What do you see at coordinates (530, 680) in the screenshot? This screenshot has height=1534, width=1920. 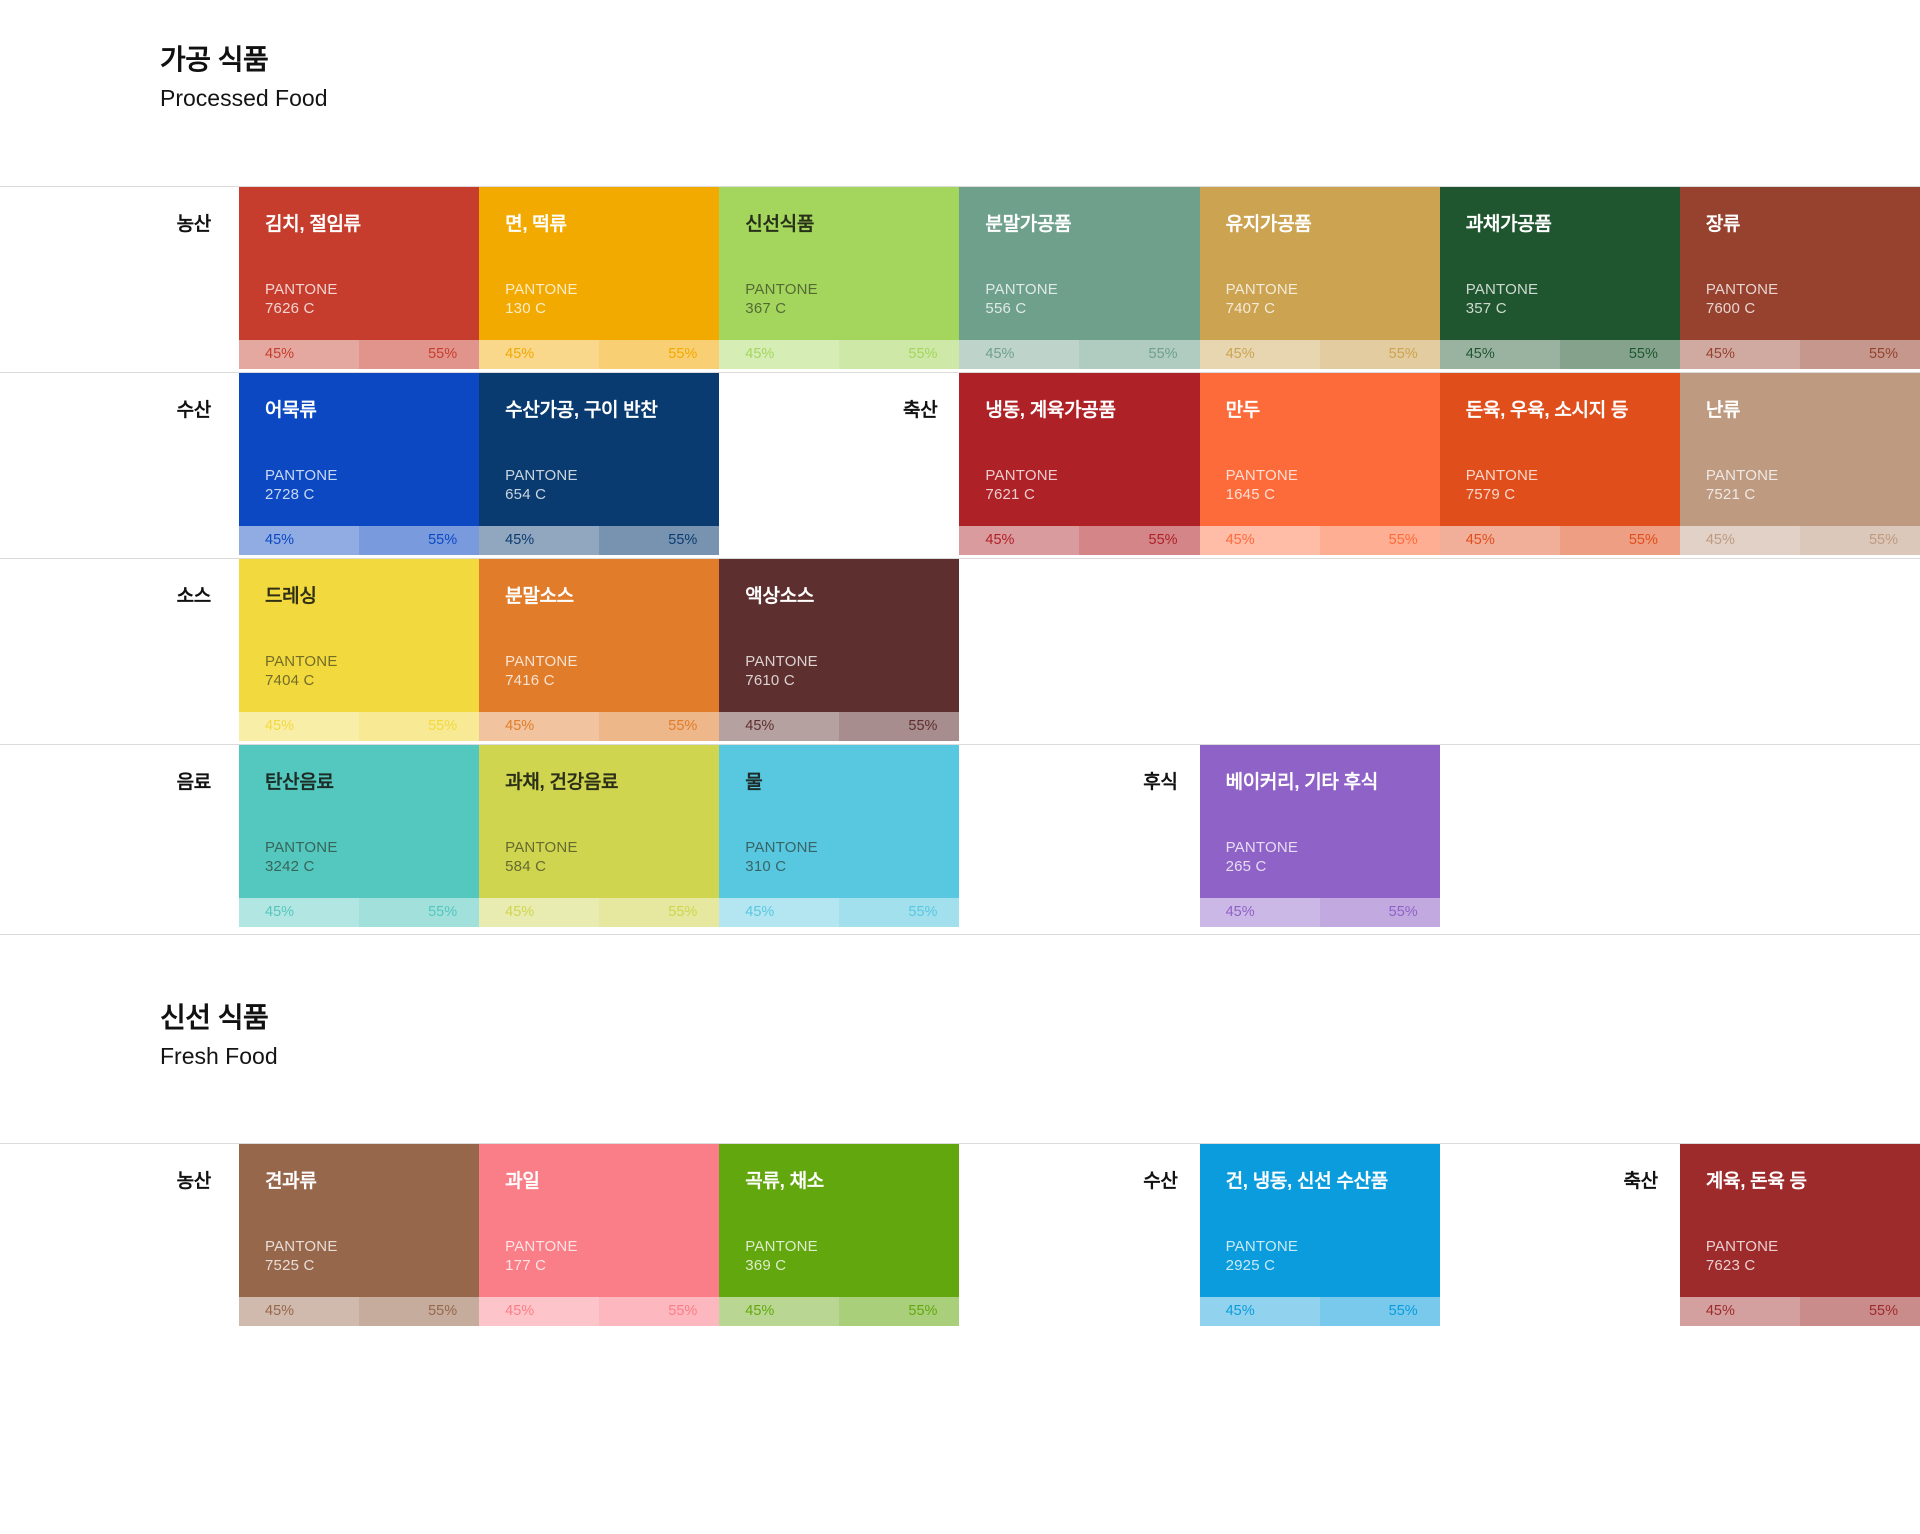 I see `pantone-number: 7416 C` at bounding box center [530, 680].